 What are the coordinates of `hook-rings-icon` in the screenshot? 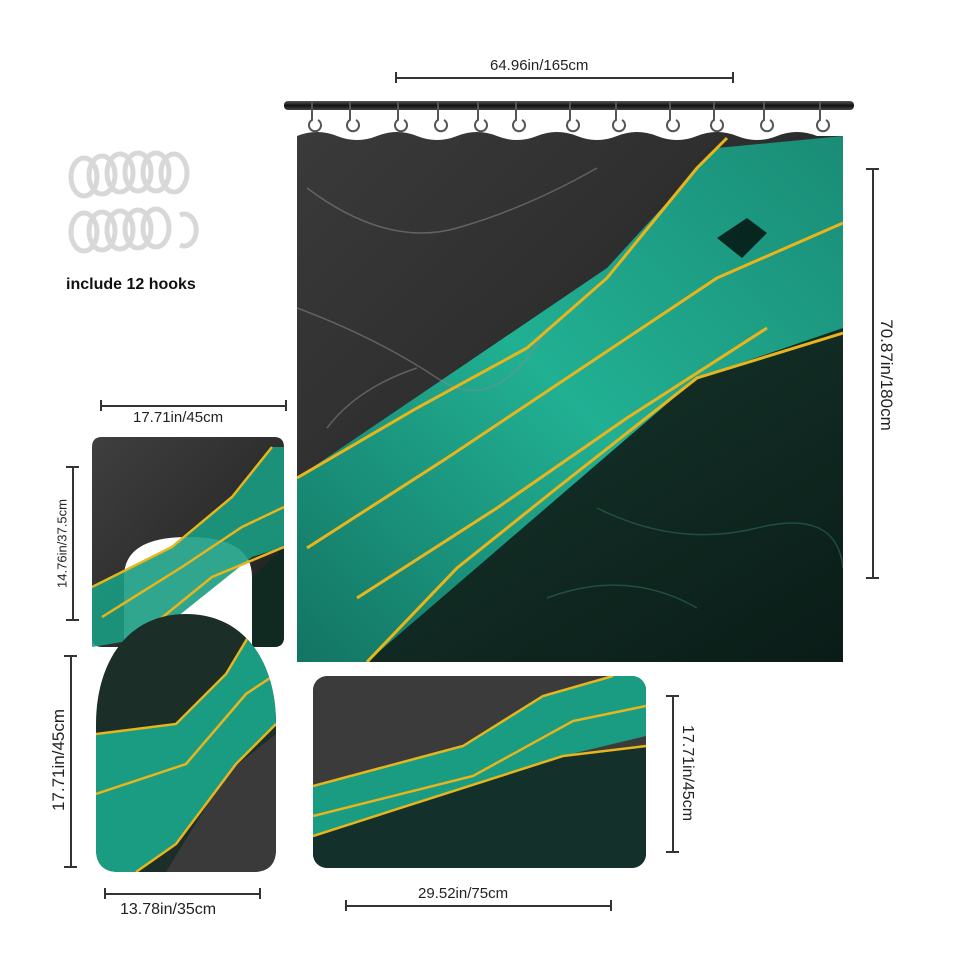 It's located at (142, 205).